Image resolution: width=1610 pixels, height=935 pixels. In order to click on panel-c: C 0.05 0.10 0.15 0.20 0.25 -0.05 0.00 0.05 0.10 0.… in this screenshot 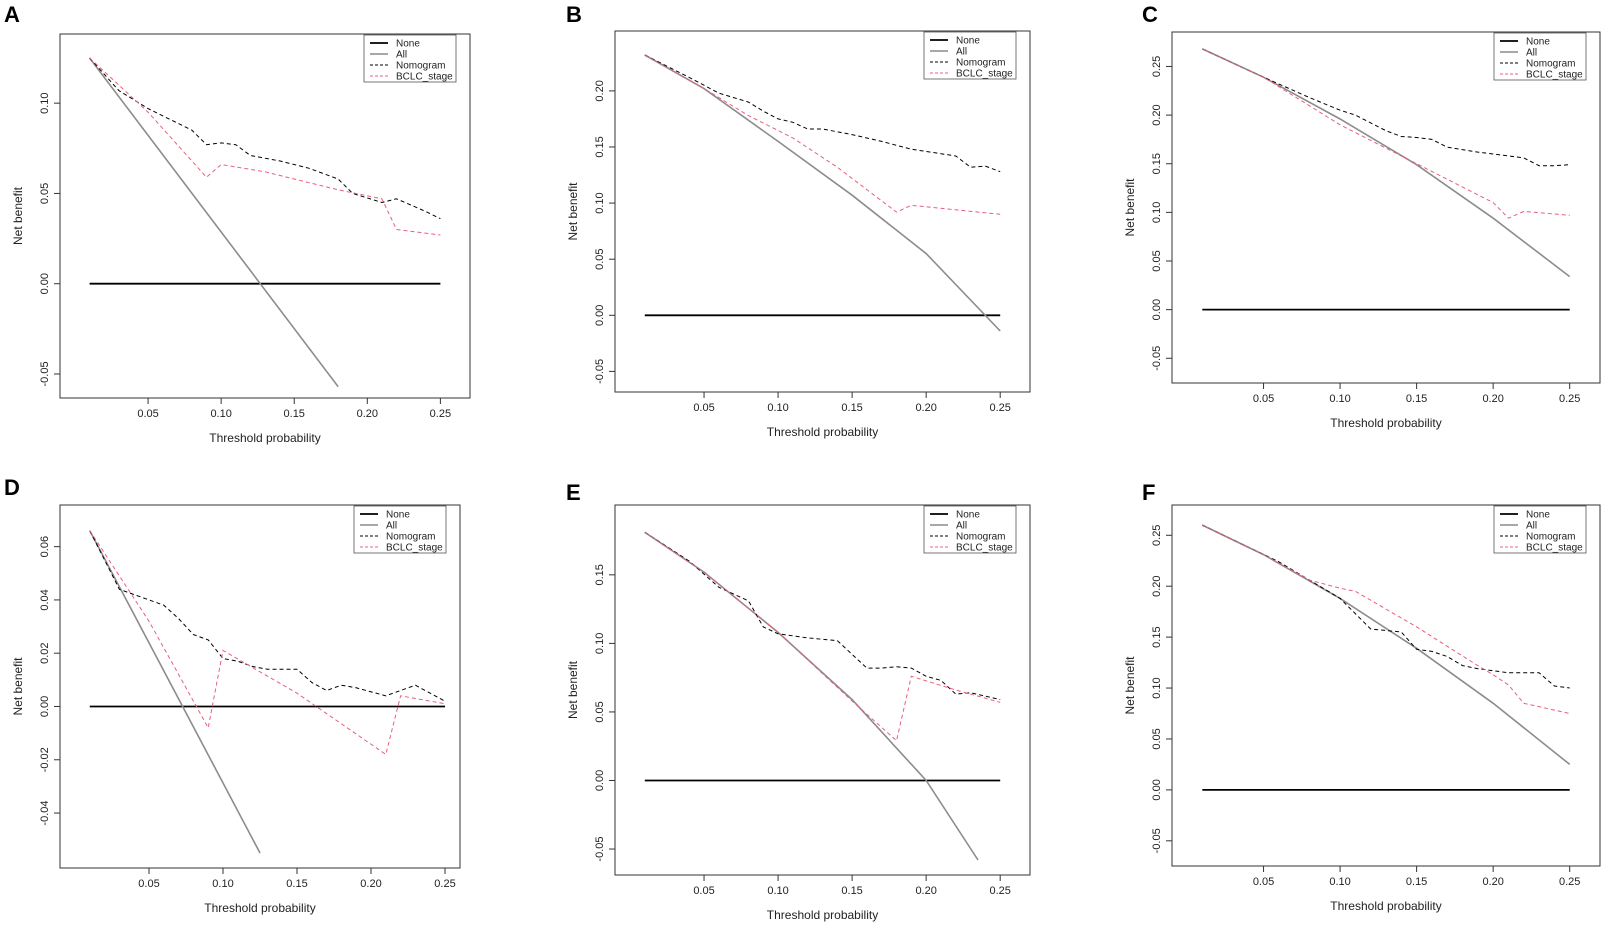, I will do `click(1362, 216)`.